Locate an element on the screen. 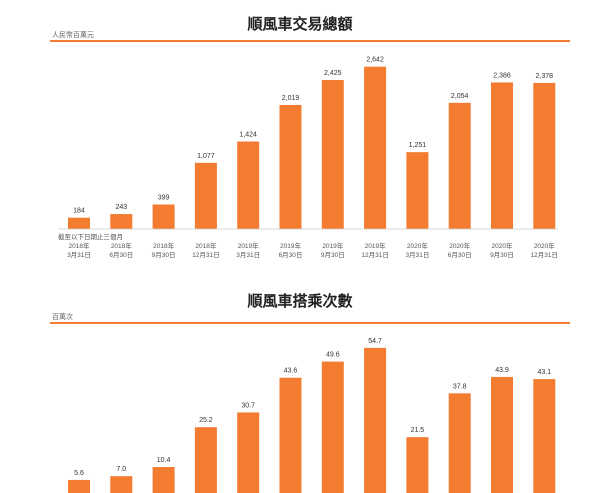 The width and height of the screenshot is (600, 493). gtv-data-label: 184 is located at coordinates (79, 211).